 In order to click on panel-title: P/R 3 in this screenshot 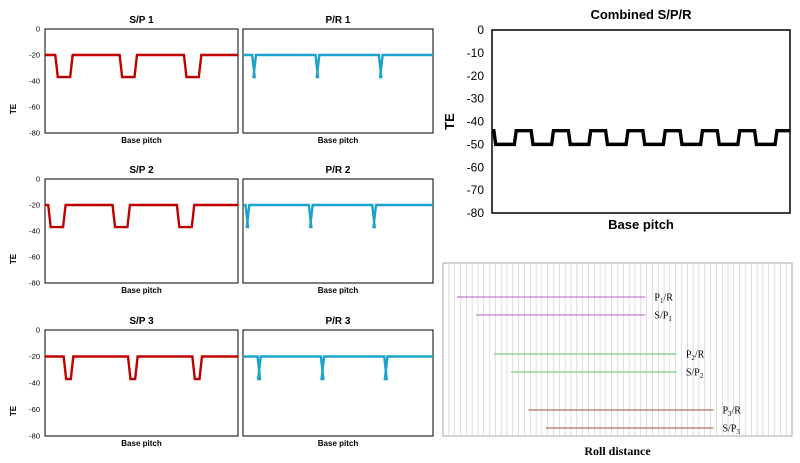, I will do `click(337, 321)`.